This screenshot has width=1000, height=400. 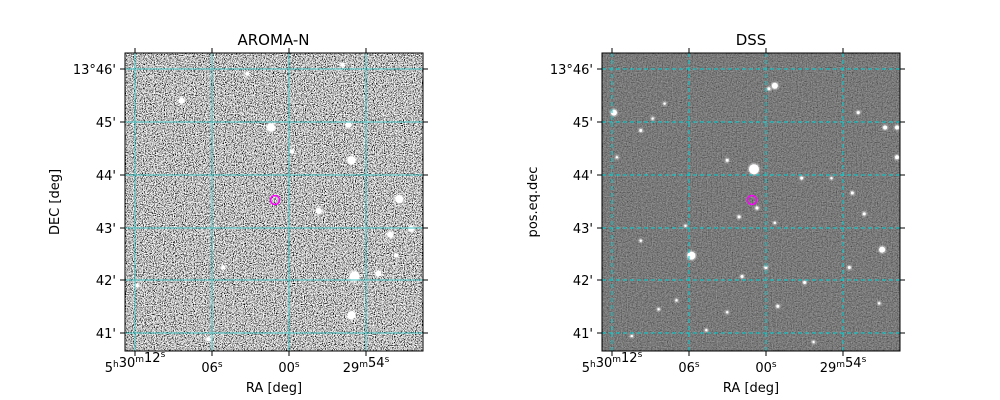 I want to click on panel-title: DSS, so click(x=751, y=40).